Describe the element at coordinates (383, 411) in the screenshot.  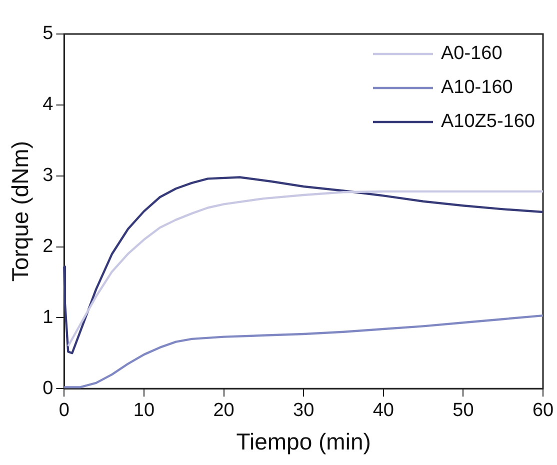
I see `x-tick-label: 40` at that location.